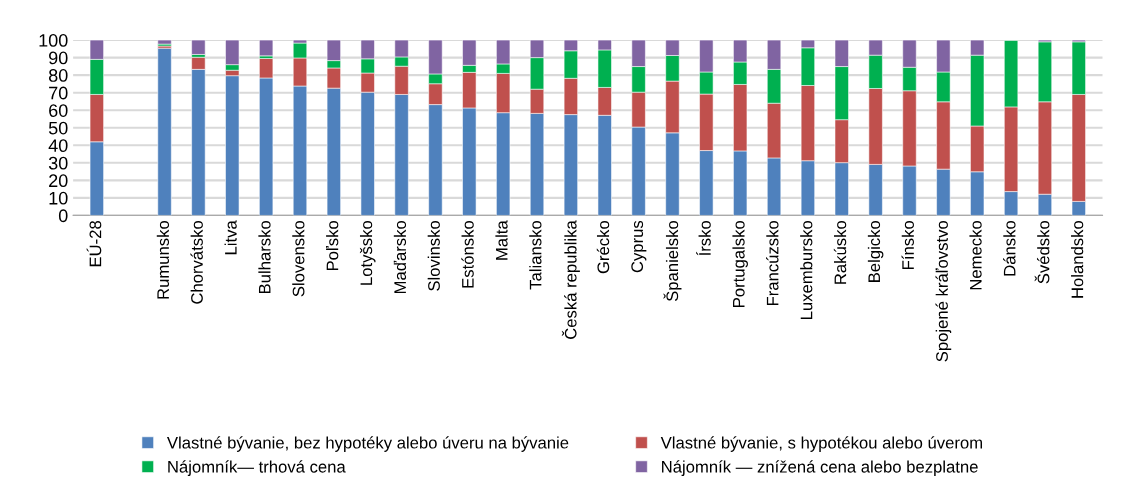  What do you see at coordinates (703, 238) in the screenshot?
I see `x-tick-label: Írsko` at bounding box center [703, 238].